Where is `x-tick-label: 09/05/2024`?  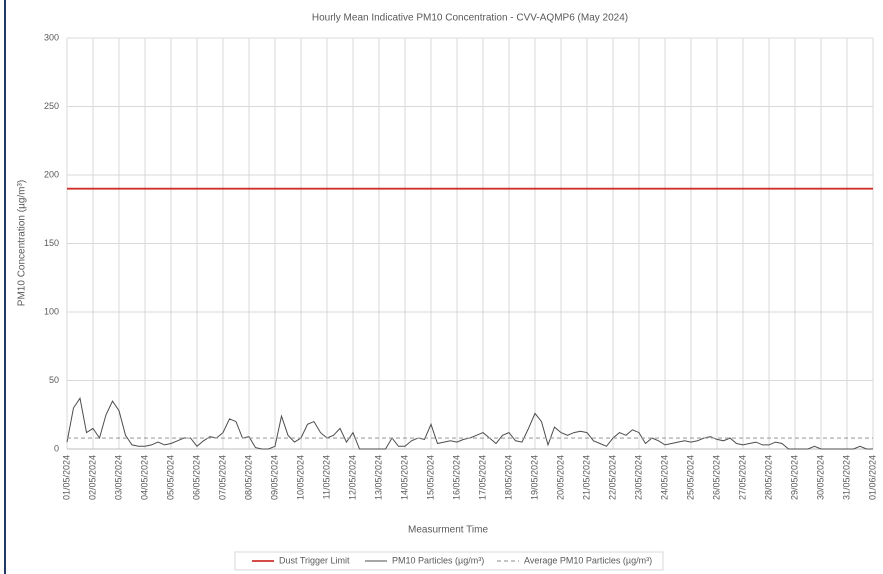
x-tick-label: 09/05/2024 is located at coordinates (274, 477).